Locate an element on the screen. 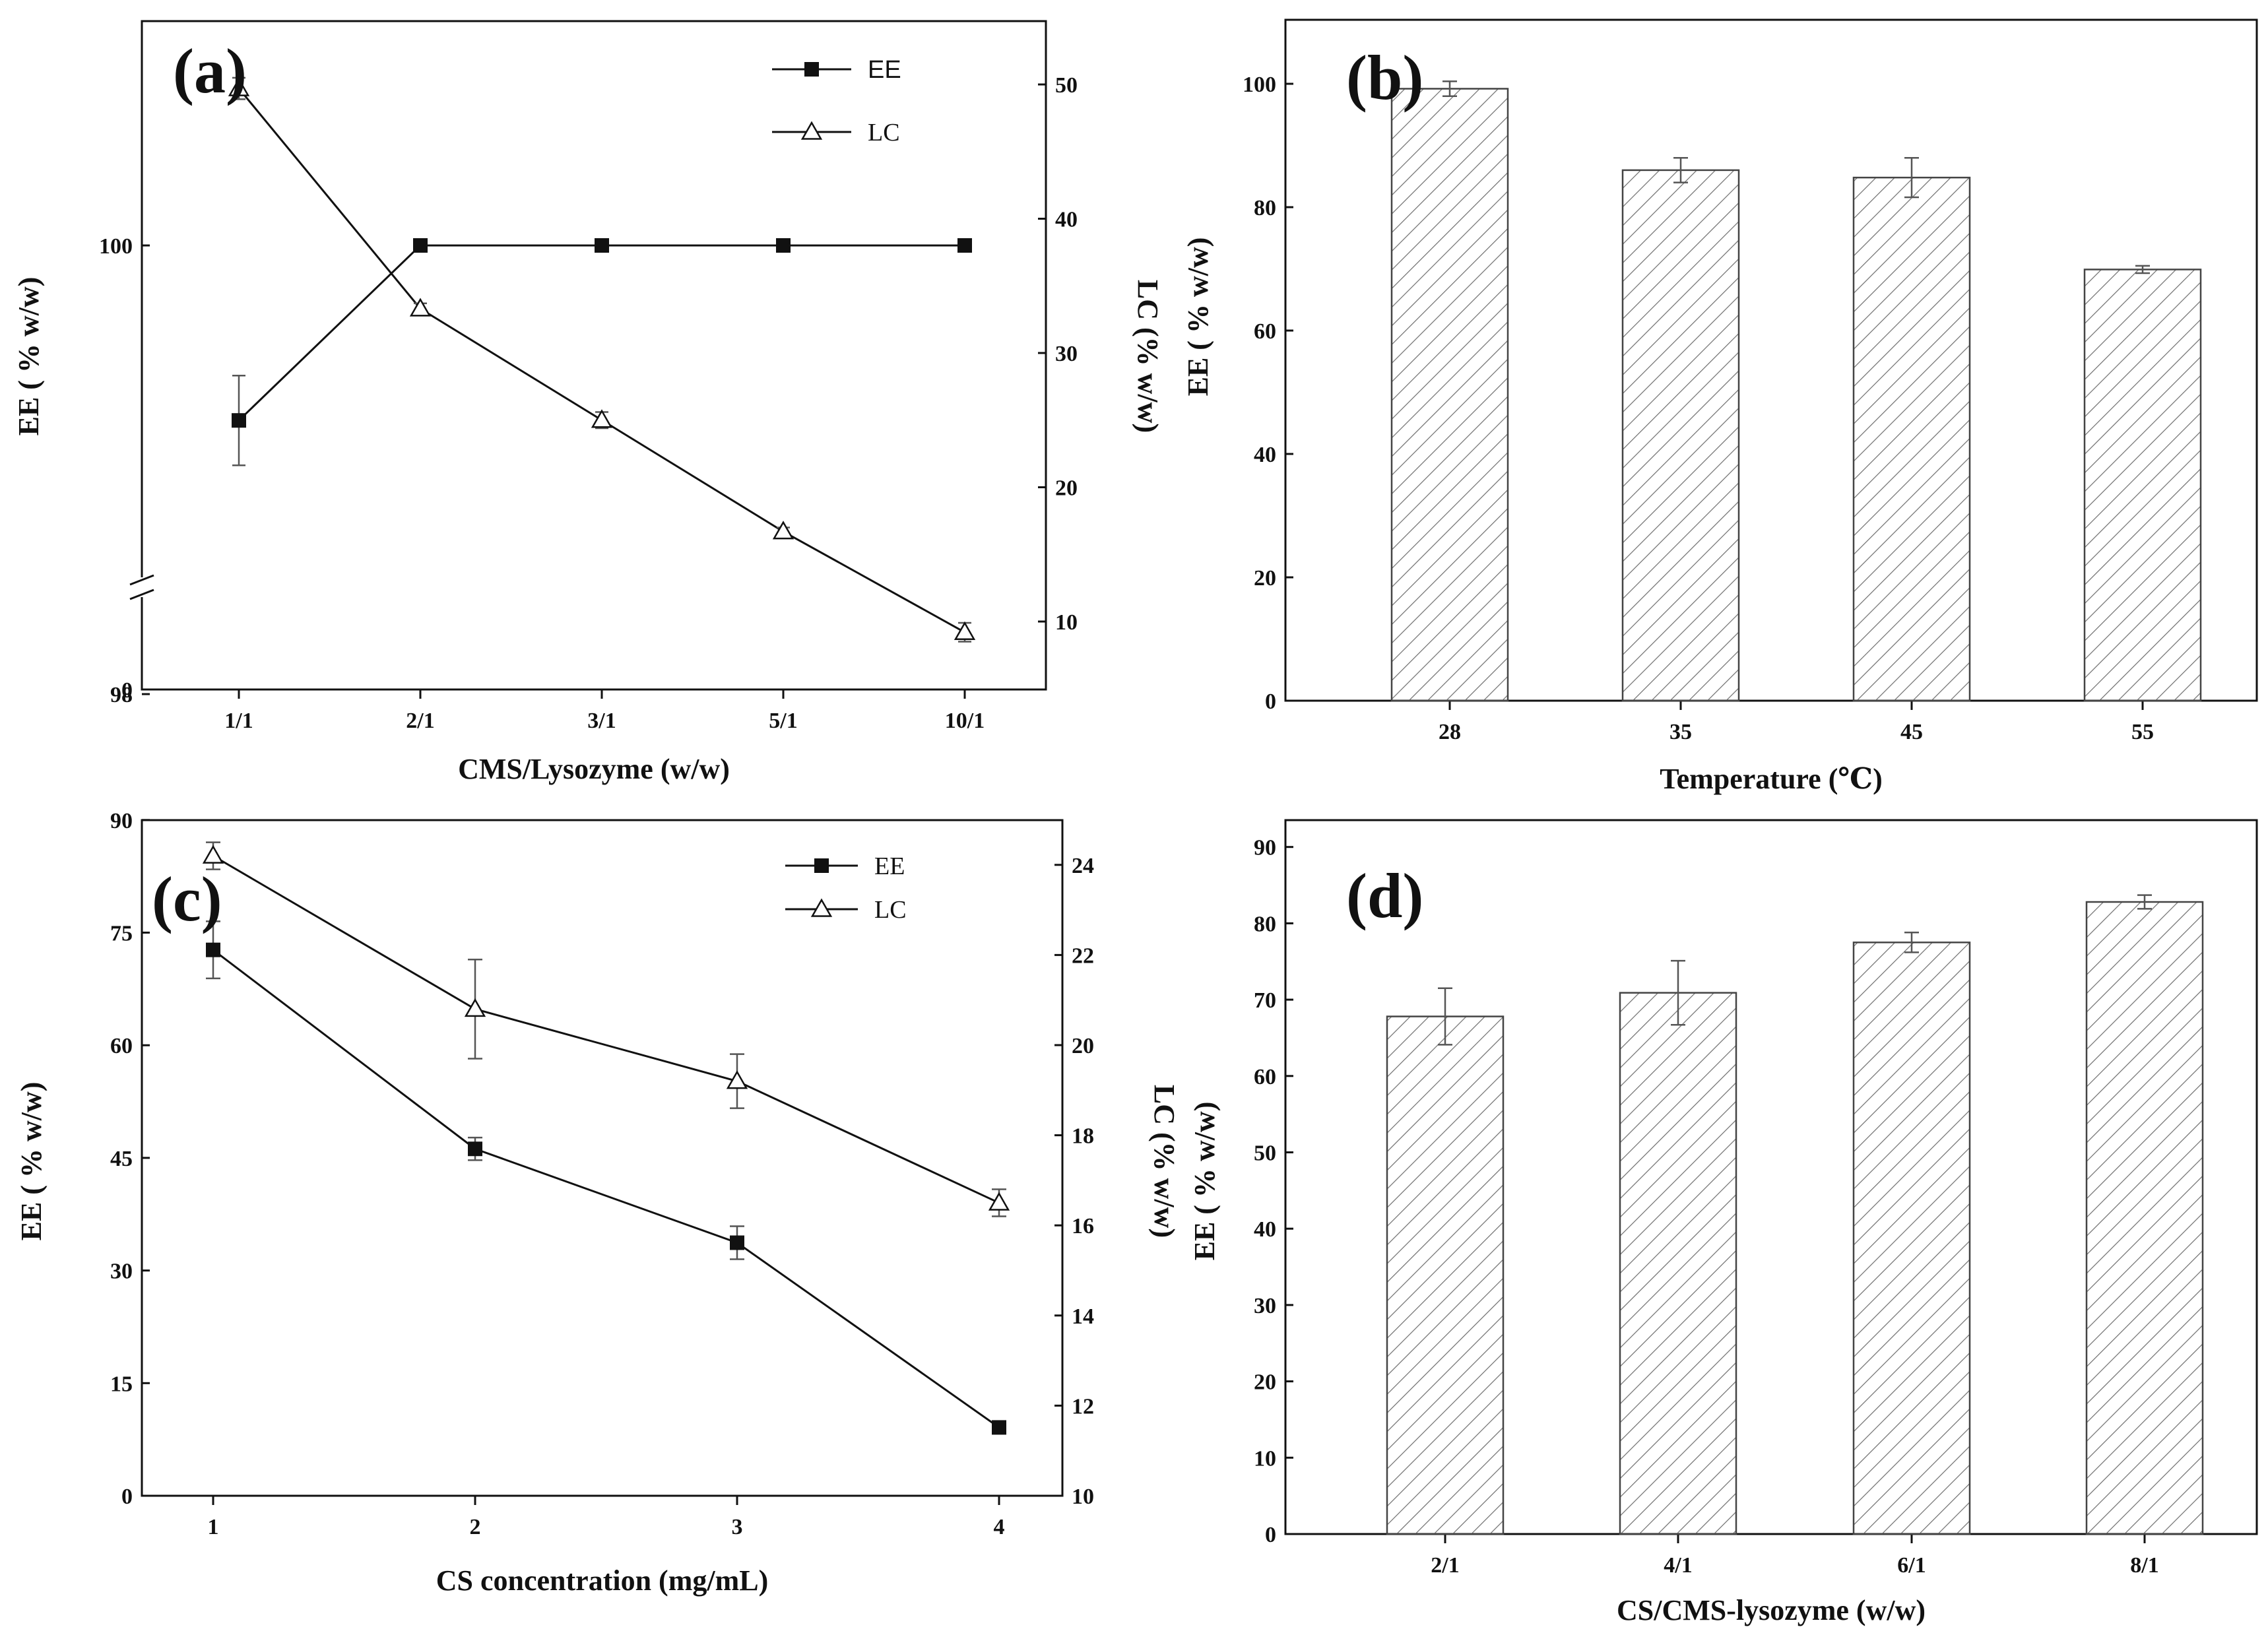 This screenshot has height=1633, width=2268. x-axis-label: CMS/Lysozyme (w/w) is located at coordinates (594, 769).